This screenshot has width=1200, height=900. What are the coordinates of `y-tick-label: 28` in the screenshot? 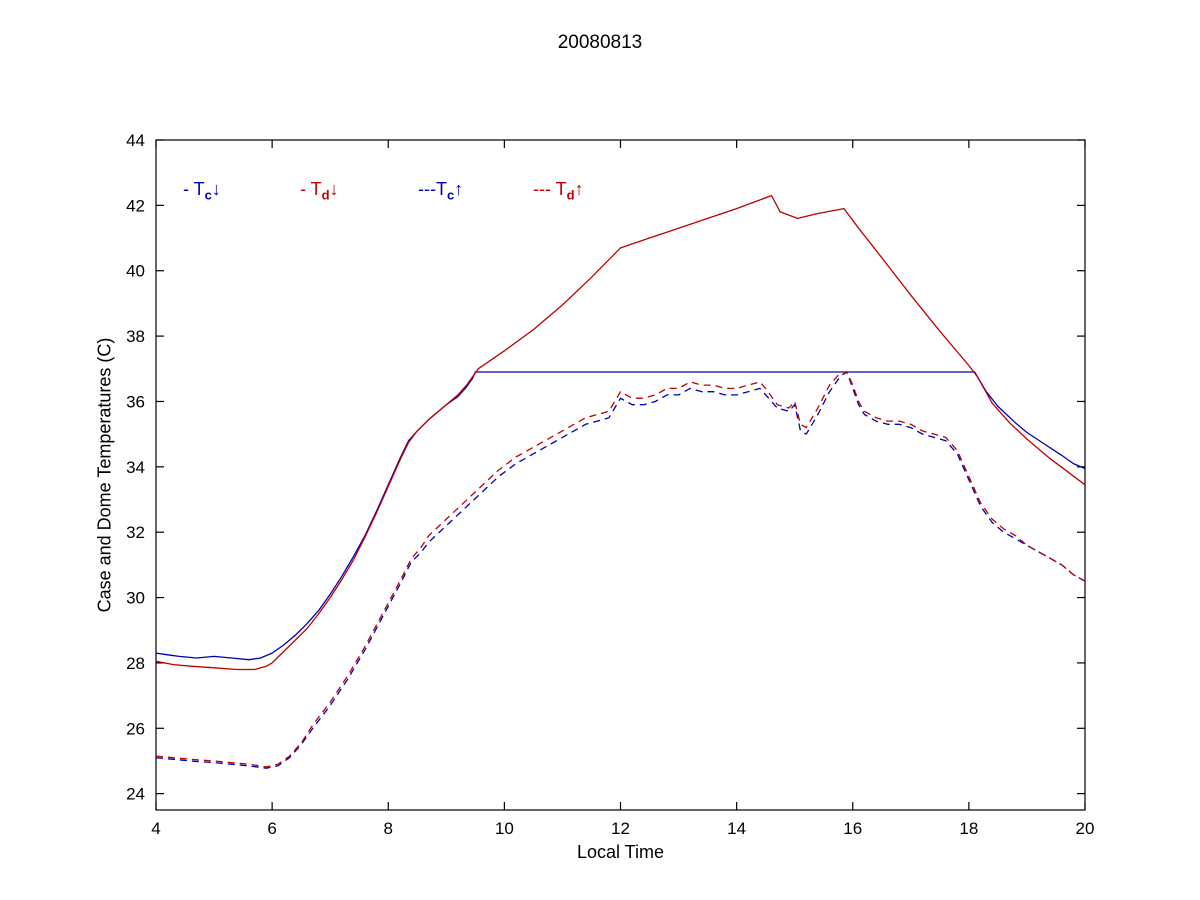 It's located at (135, 663).